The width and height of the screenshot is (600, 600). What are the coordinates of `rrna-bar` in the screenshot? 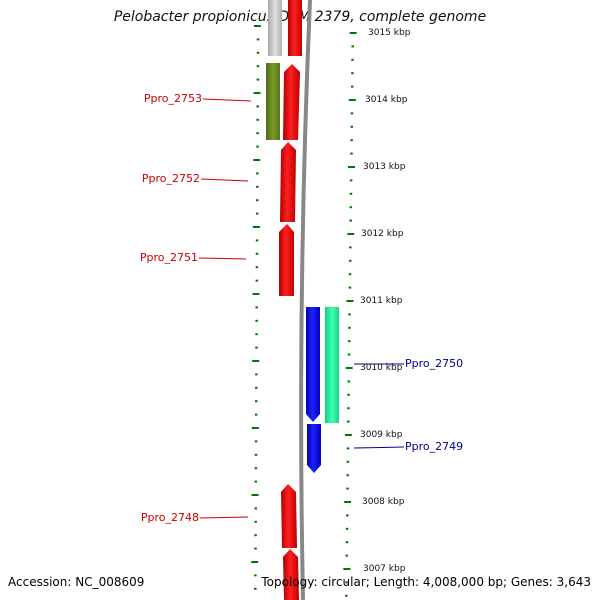 It's located at (273, 101).